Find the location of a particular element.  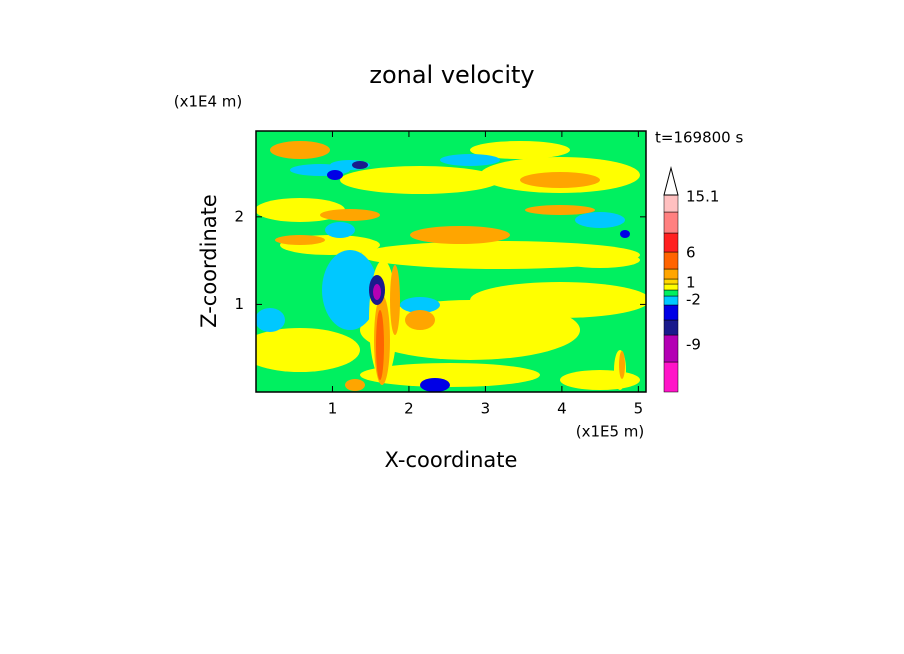

y-tick-label: 1 is located at coordinates (239, 304).